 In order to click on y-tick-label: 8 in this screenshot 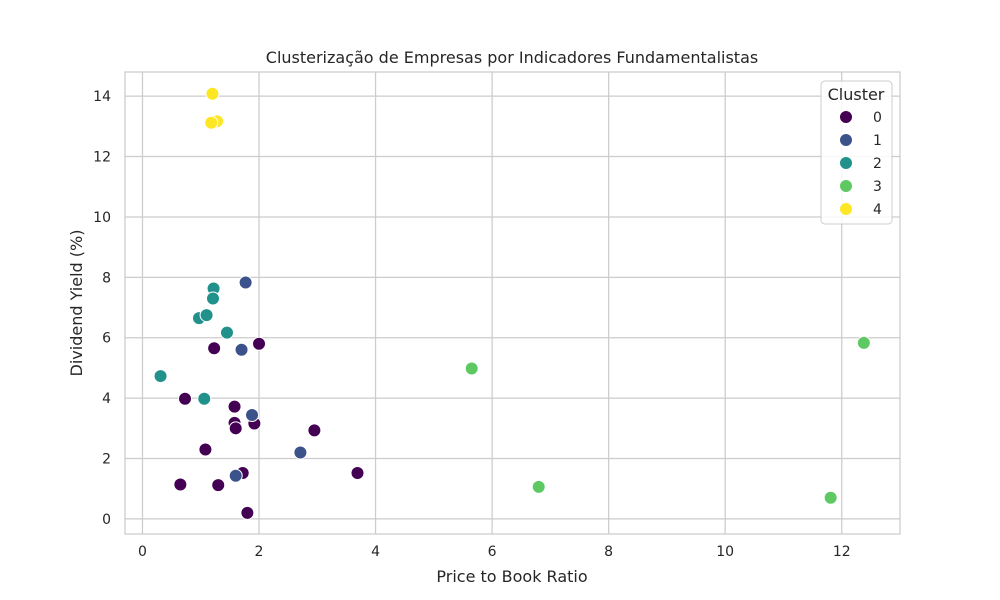, I will do `click(106, 278)`.